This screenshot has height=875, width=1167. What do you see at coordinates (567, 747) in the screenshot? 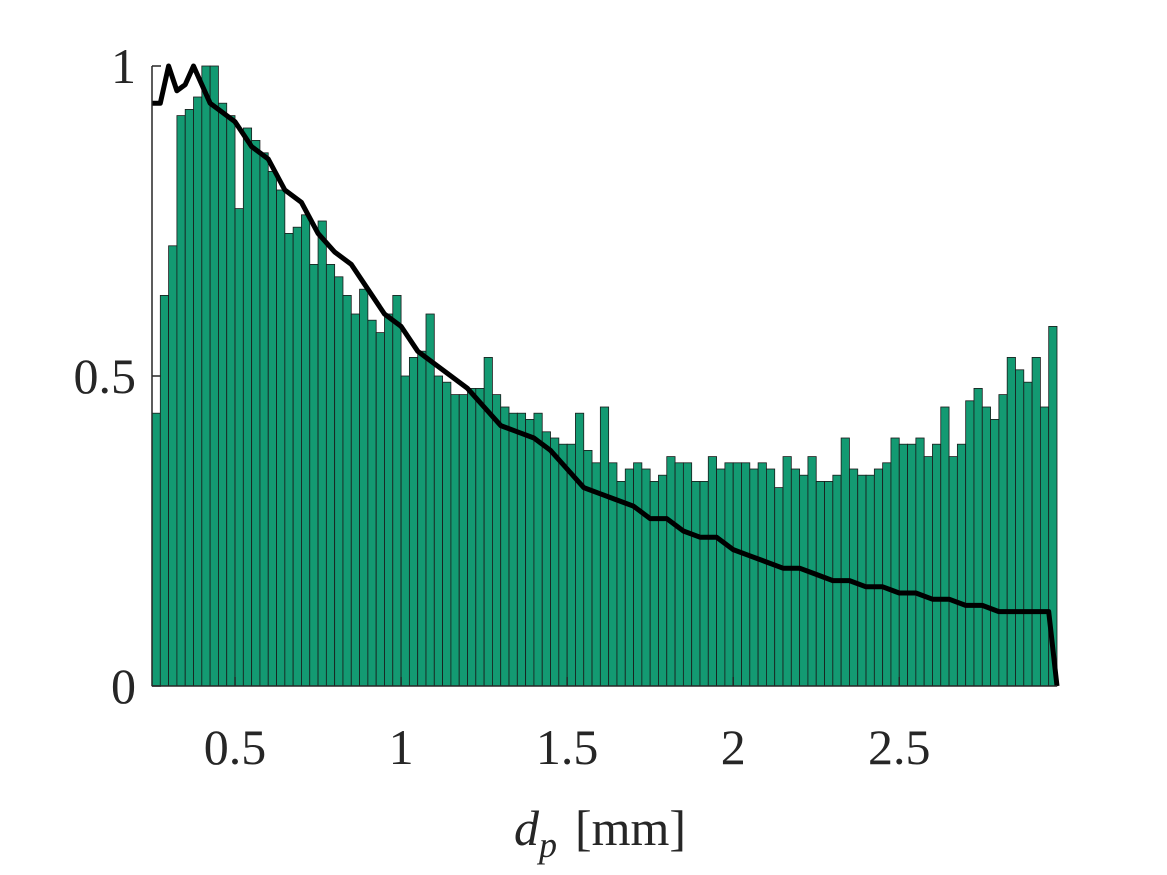
I see `x-tick-label: 1.5` at bounding box center [567, 747].